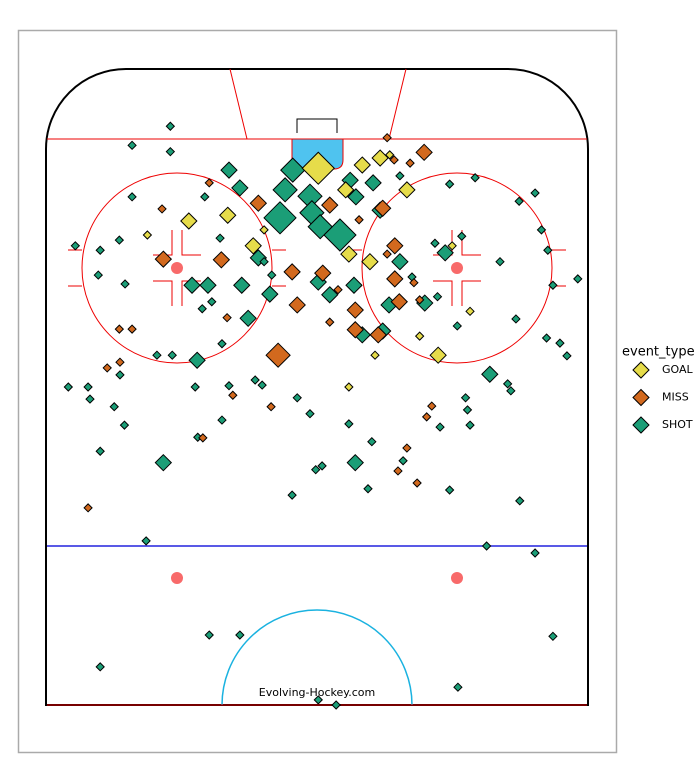 Image resolution: width=700 pixels, height=770 pixels. What do you see at coordinates (317, 125) in the screenshot?
I see `goal-net` at bounding box center [317, 125].